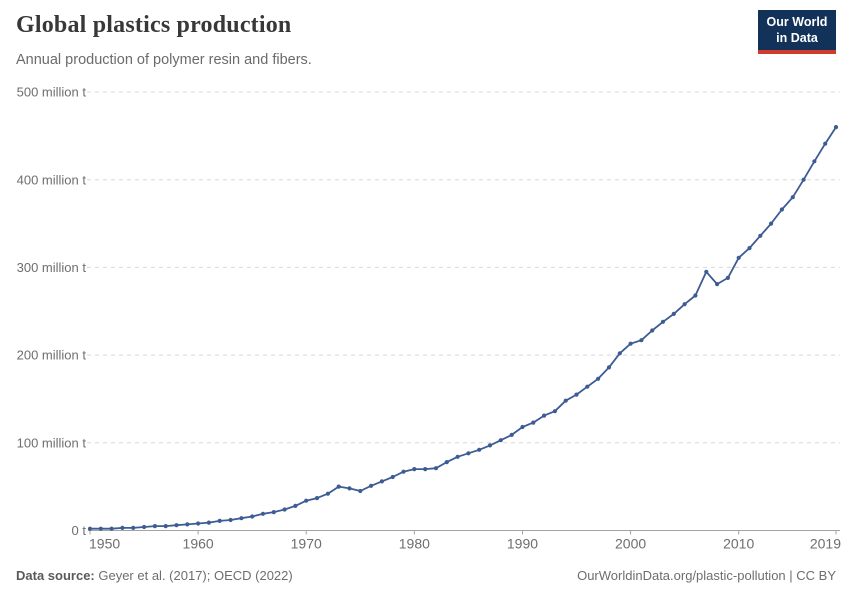 The width and height of the screenshot is (850, 600). What do you see at coordinates (522, 544) in the screenshot?
I see `x-axis-tick-label: 1990` at bounding box center [522, 544].